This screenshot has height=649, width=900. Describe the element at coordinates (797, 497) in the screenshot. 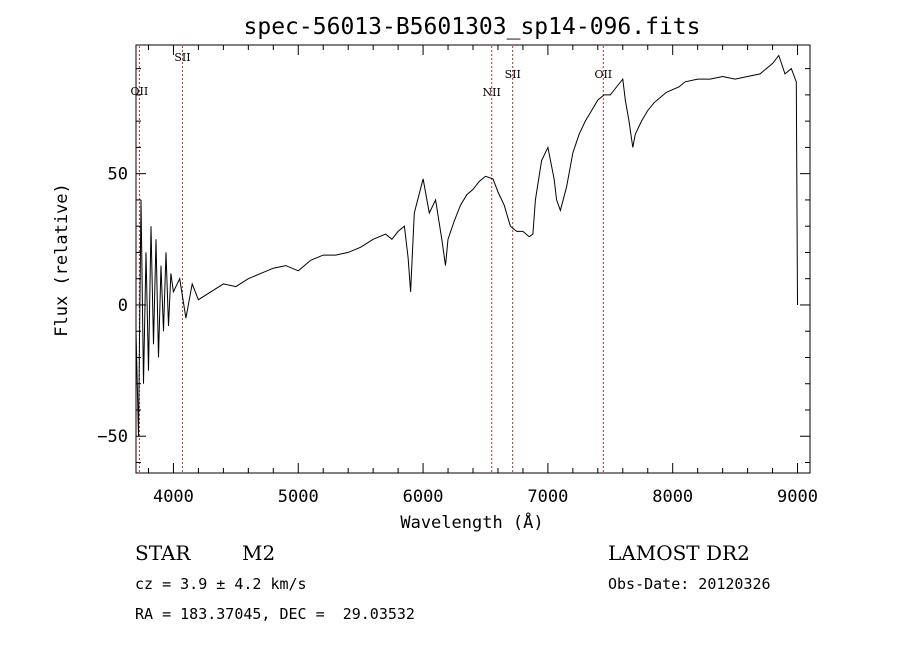

I see `x-tick-label: 9000` at that location.